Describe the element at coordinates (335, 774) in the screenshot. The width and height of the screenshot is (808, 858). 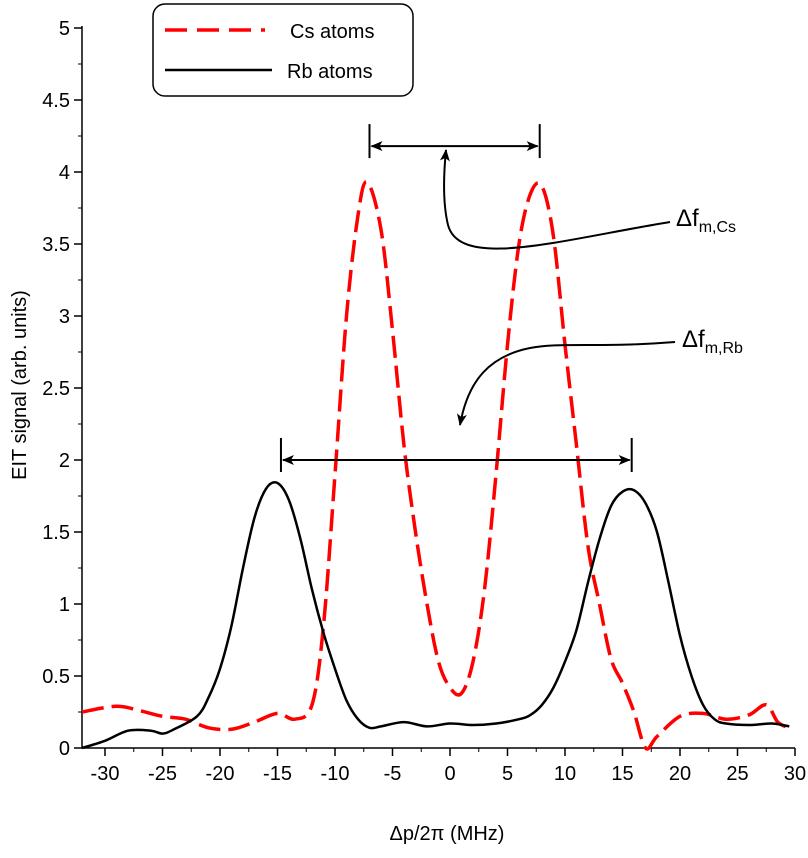
I see `x-tick-label: -10` at that location.